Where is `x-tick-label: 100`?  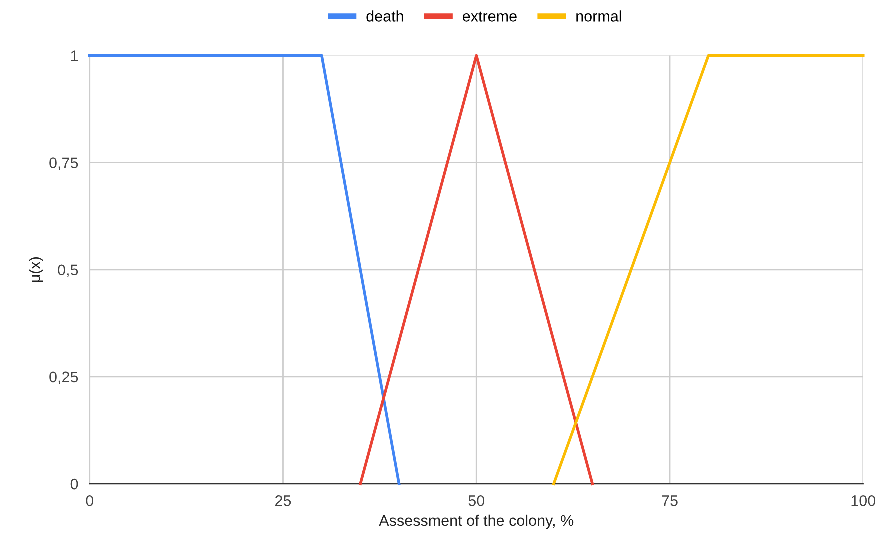
x-tick-label: 100 is located at coordinates (864, 501).